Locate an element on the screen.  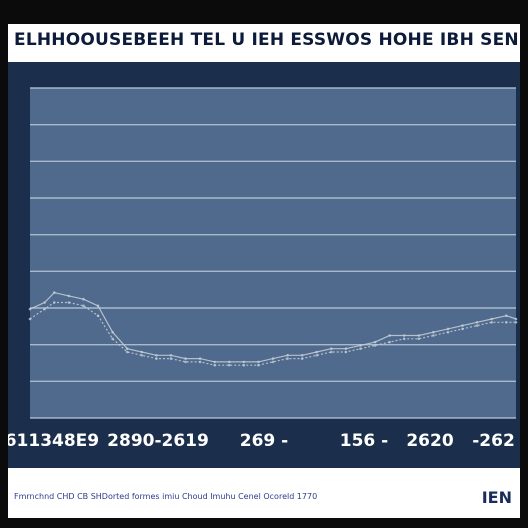
publisher-logo: IEN is located at coordinates (496, 497).